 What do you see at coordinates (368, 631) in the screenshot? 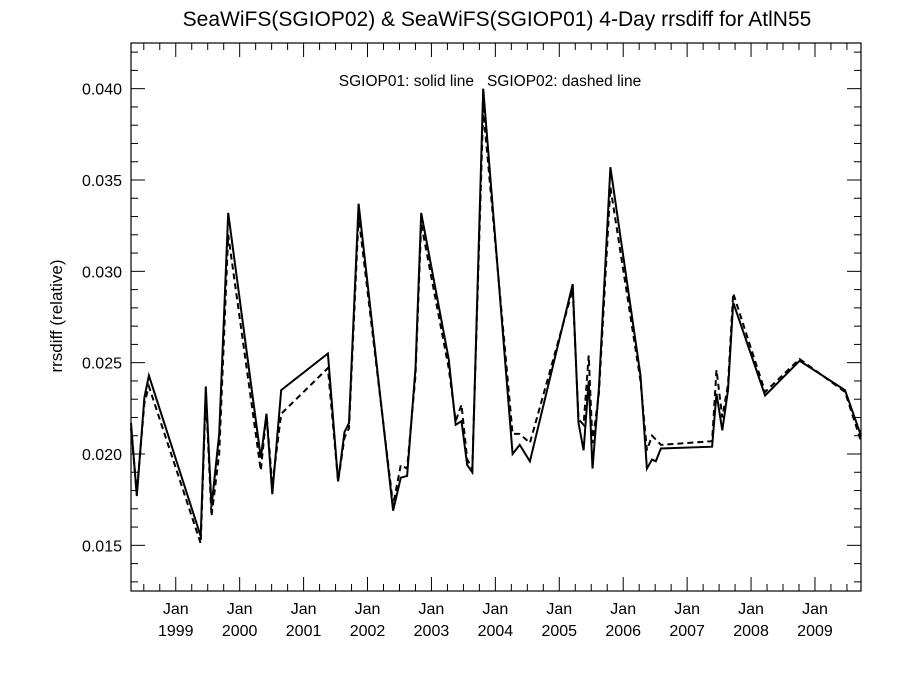
I see `x-tick-label-year: 2002` at bounding box center [368, 631].